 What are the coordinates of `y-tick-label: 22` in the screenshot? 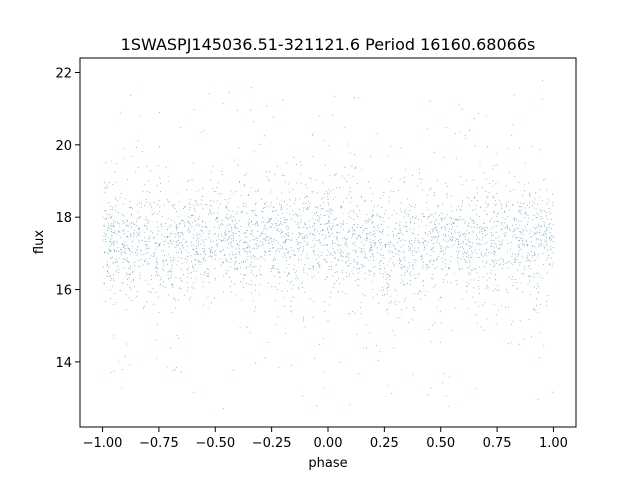 It's located at (63, 73).